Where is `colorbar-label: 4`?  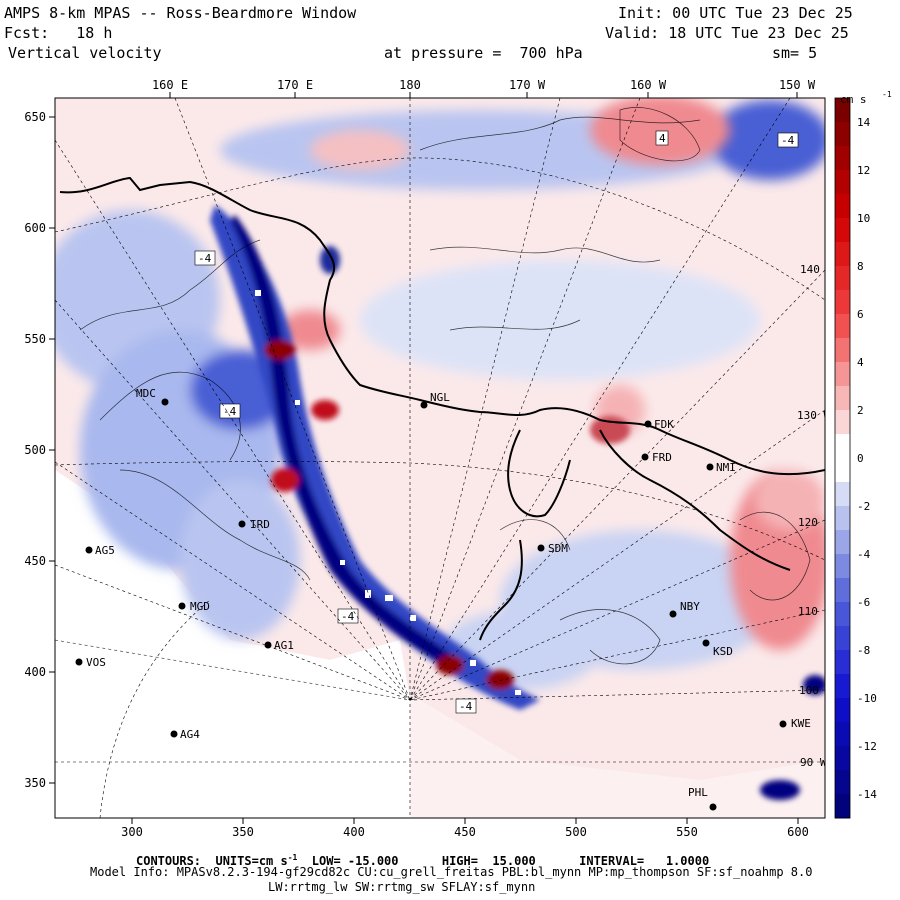
colorbar-label: 4 is located at coordinates (860, 362).